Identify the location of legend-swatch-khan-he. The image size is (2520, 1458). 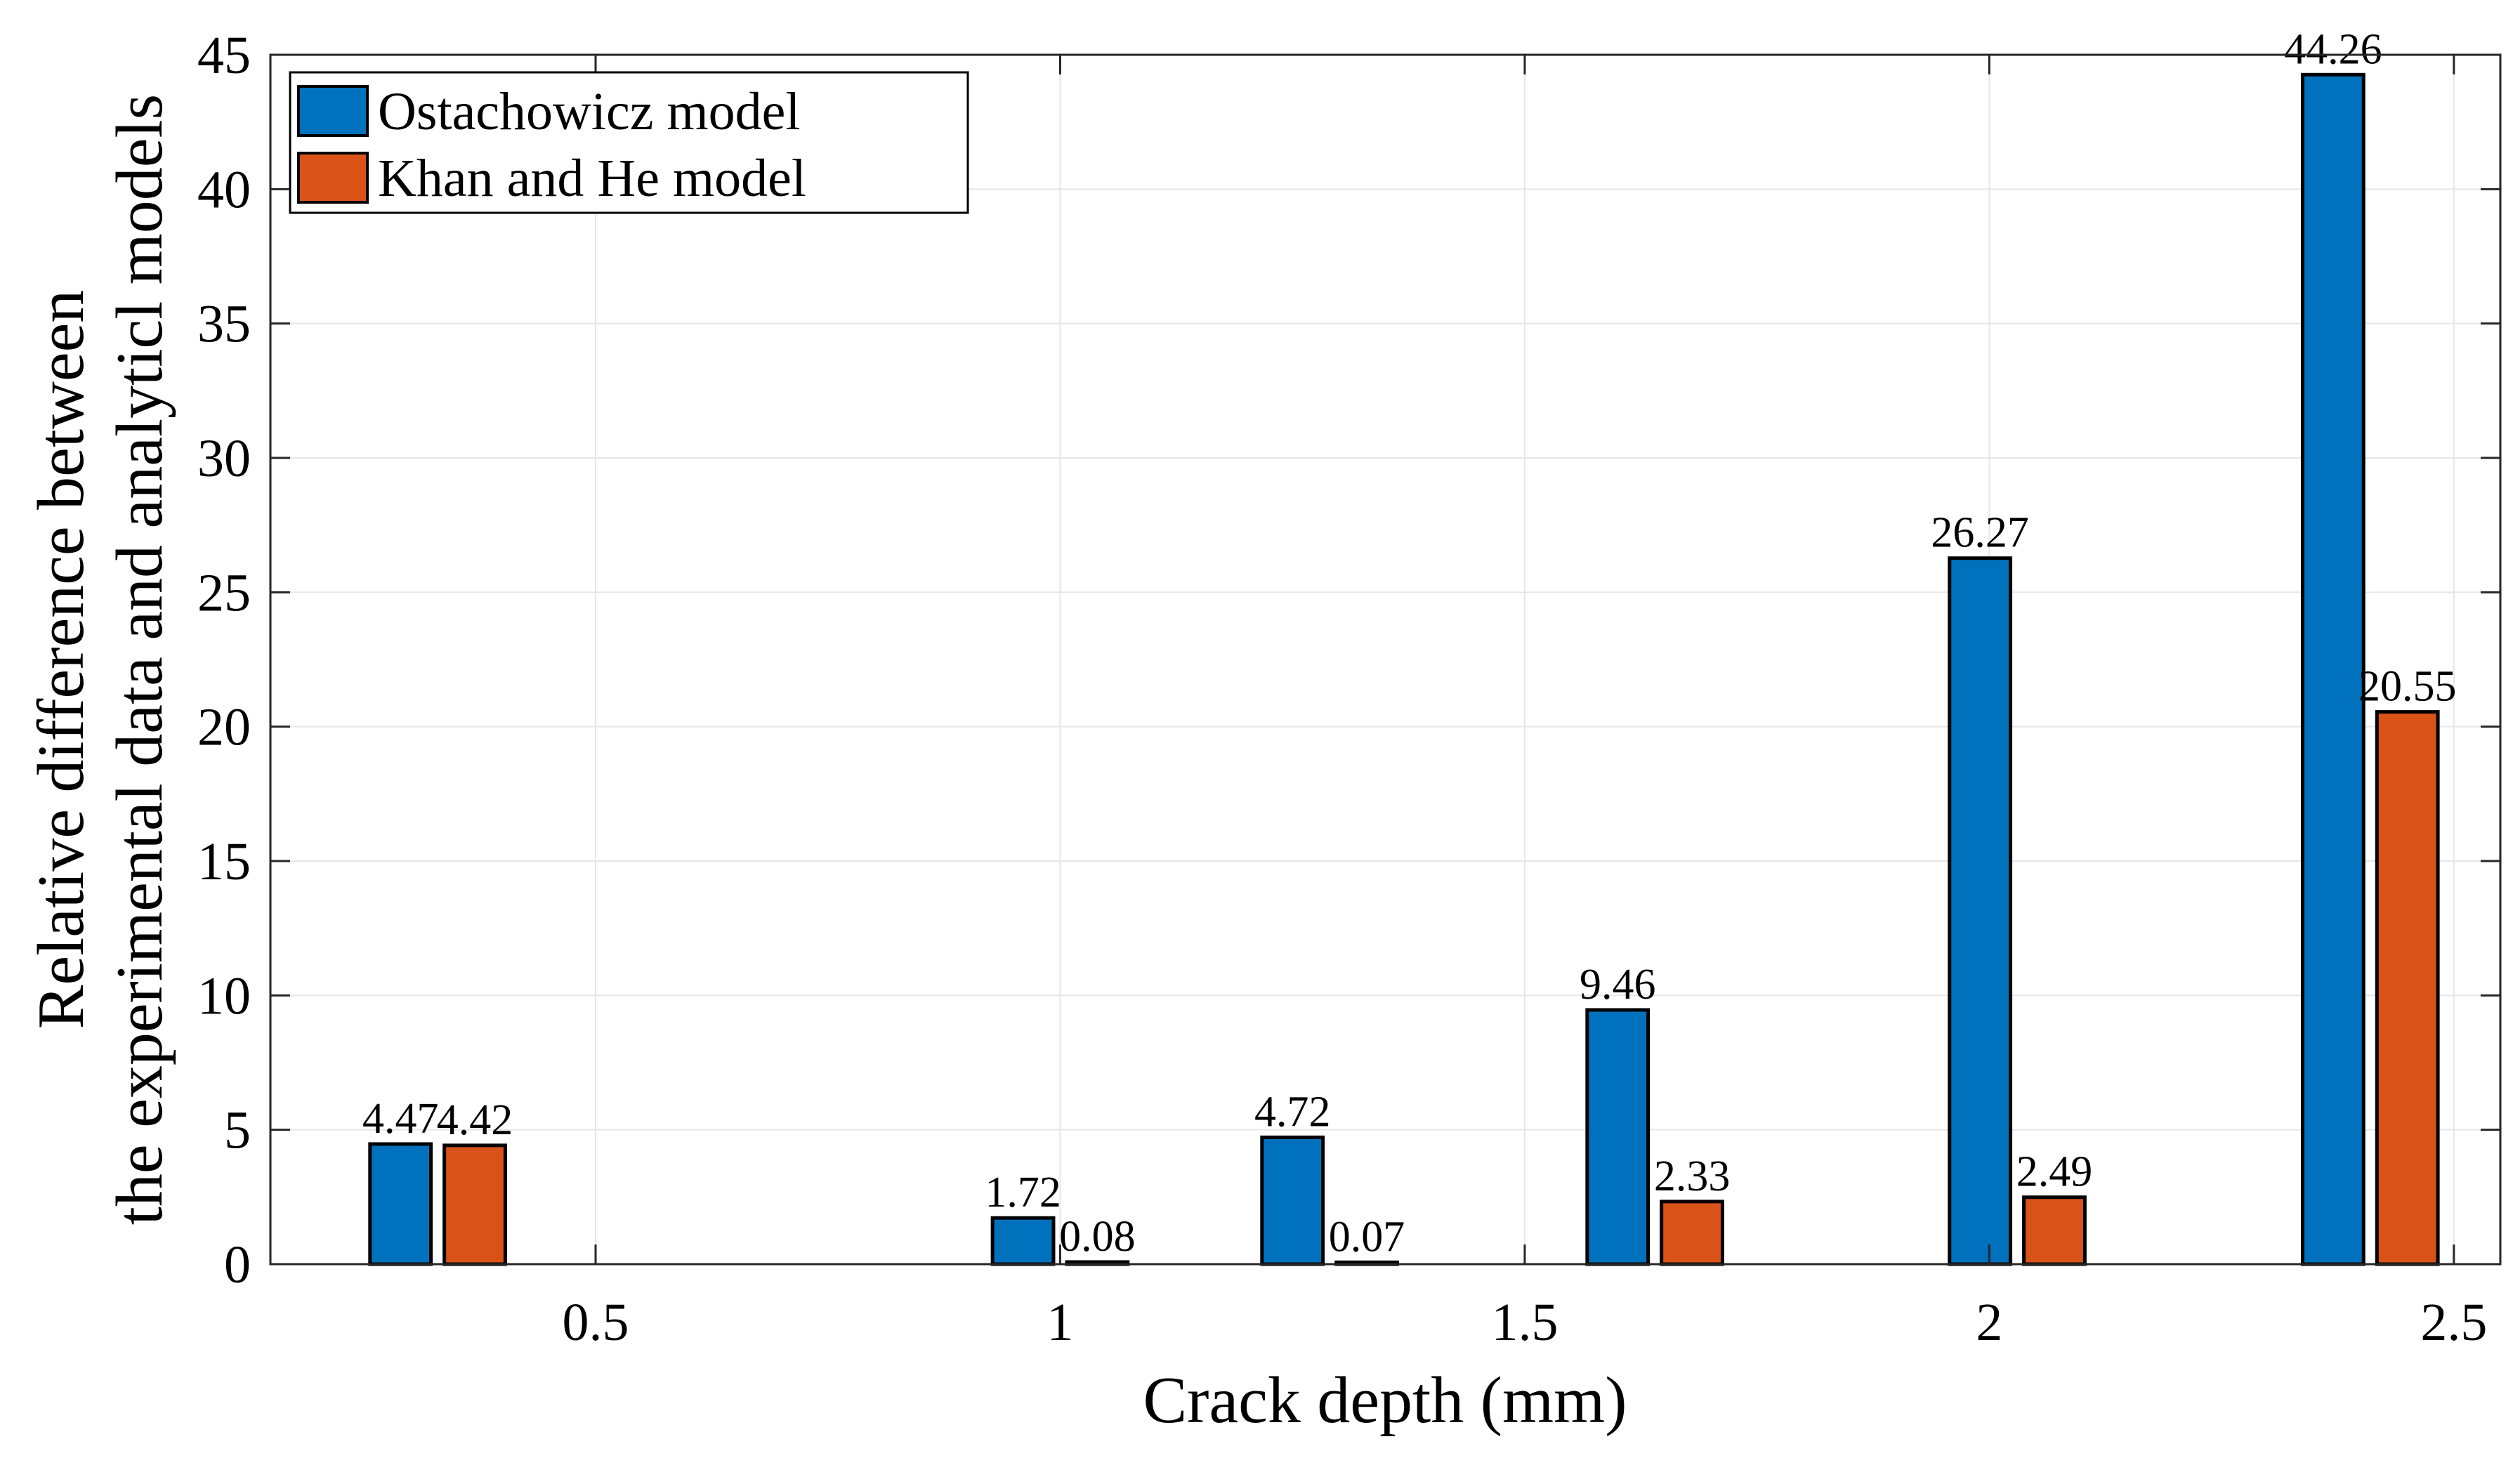
(333, 178).